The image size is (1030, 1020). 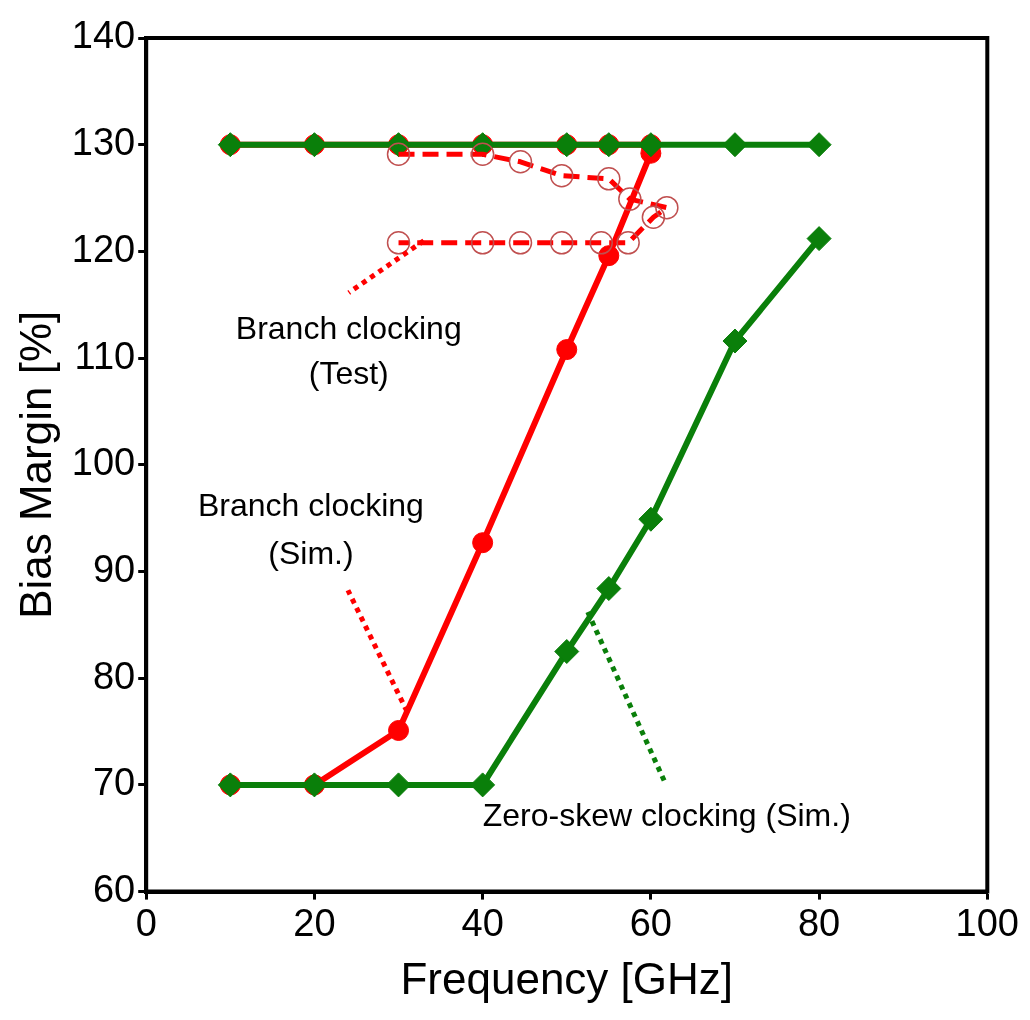 I want to click on annotation: Branch clocking (Sim.), so click(x=311, y=529).